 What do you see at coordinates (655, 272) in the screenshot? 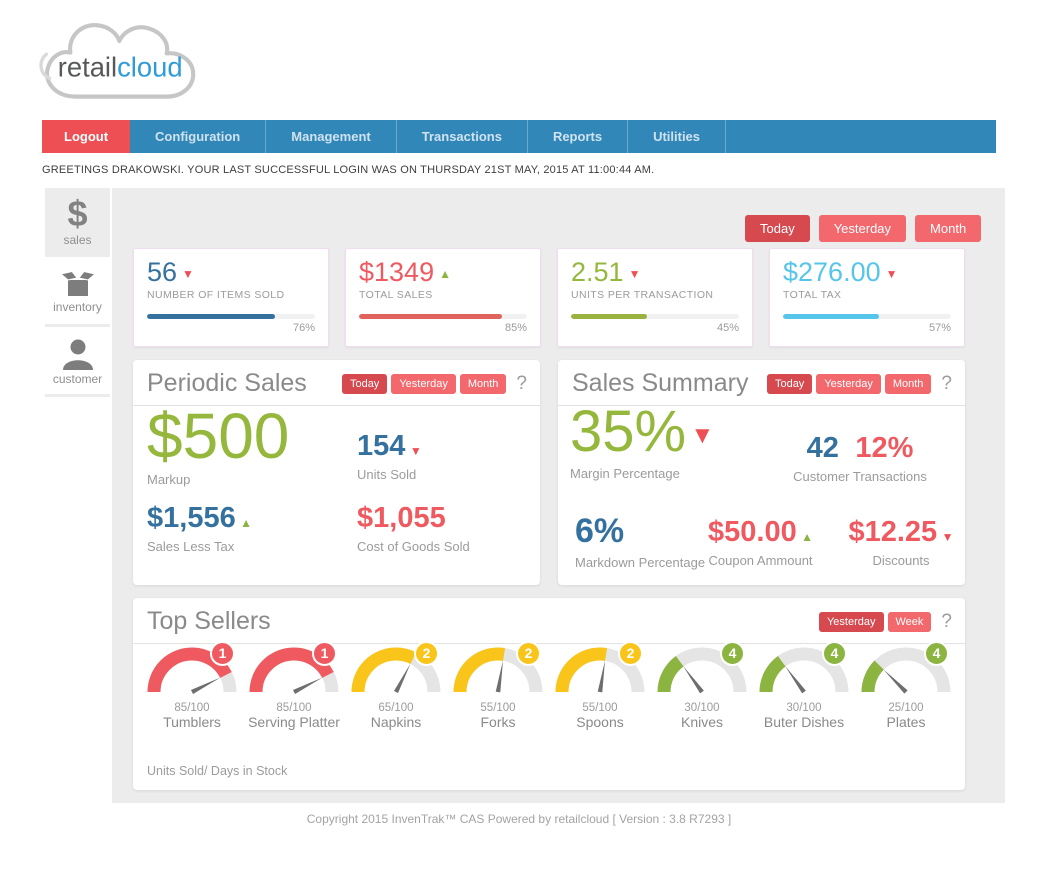
I see `kpi-value-row: 2.51 ▼` at bounding box center [655, 272].